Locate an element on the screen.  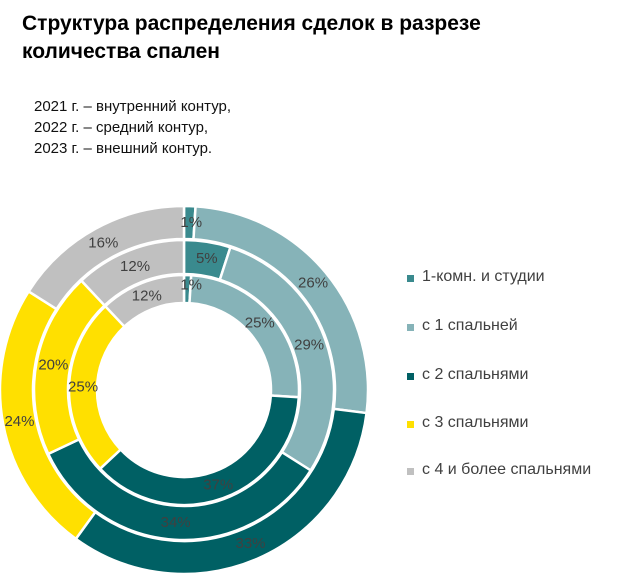
legend-label-4-plus-bedrooms: с 4 и более спальнями is located at coordinates (507, 469).